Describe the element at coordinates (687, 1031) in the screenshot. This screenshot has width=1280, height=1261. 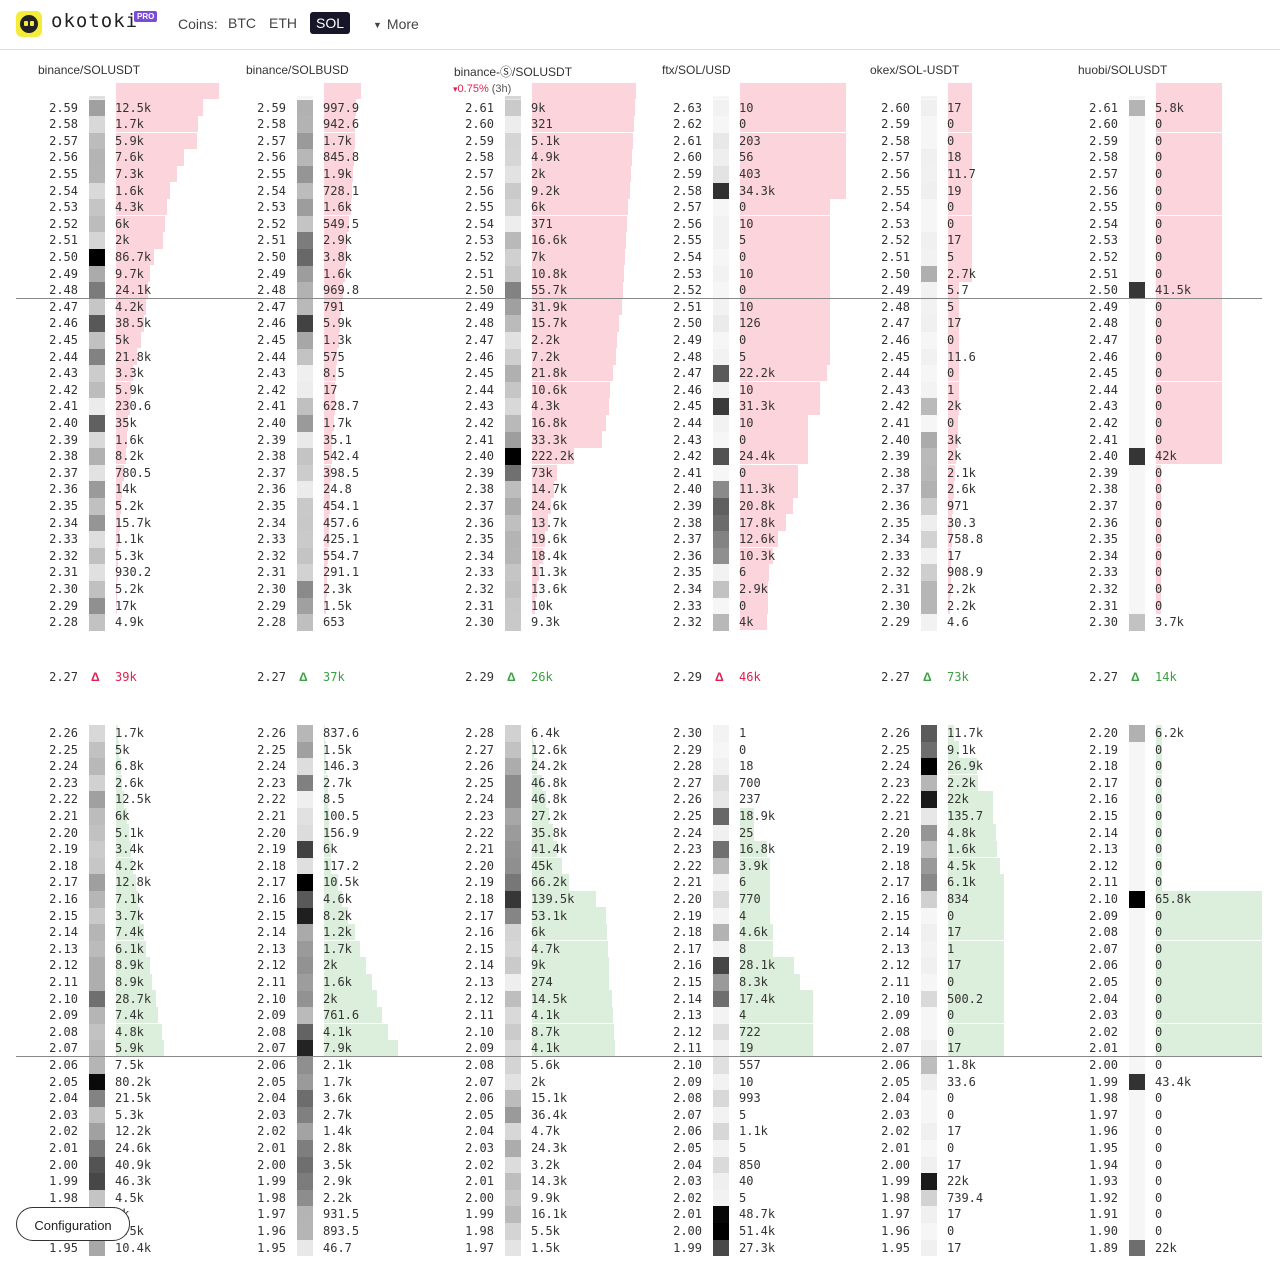
I see `price-level: 2.12` at that location.